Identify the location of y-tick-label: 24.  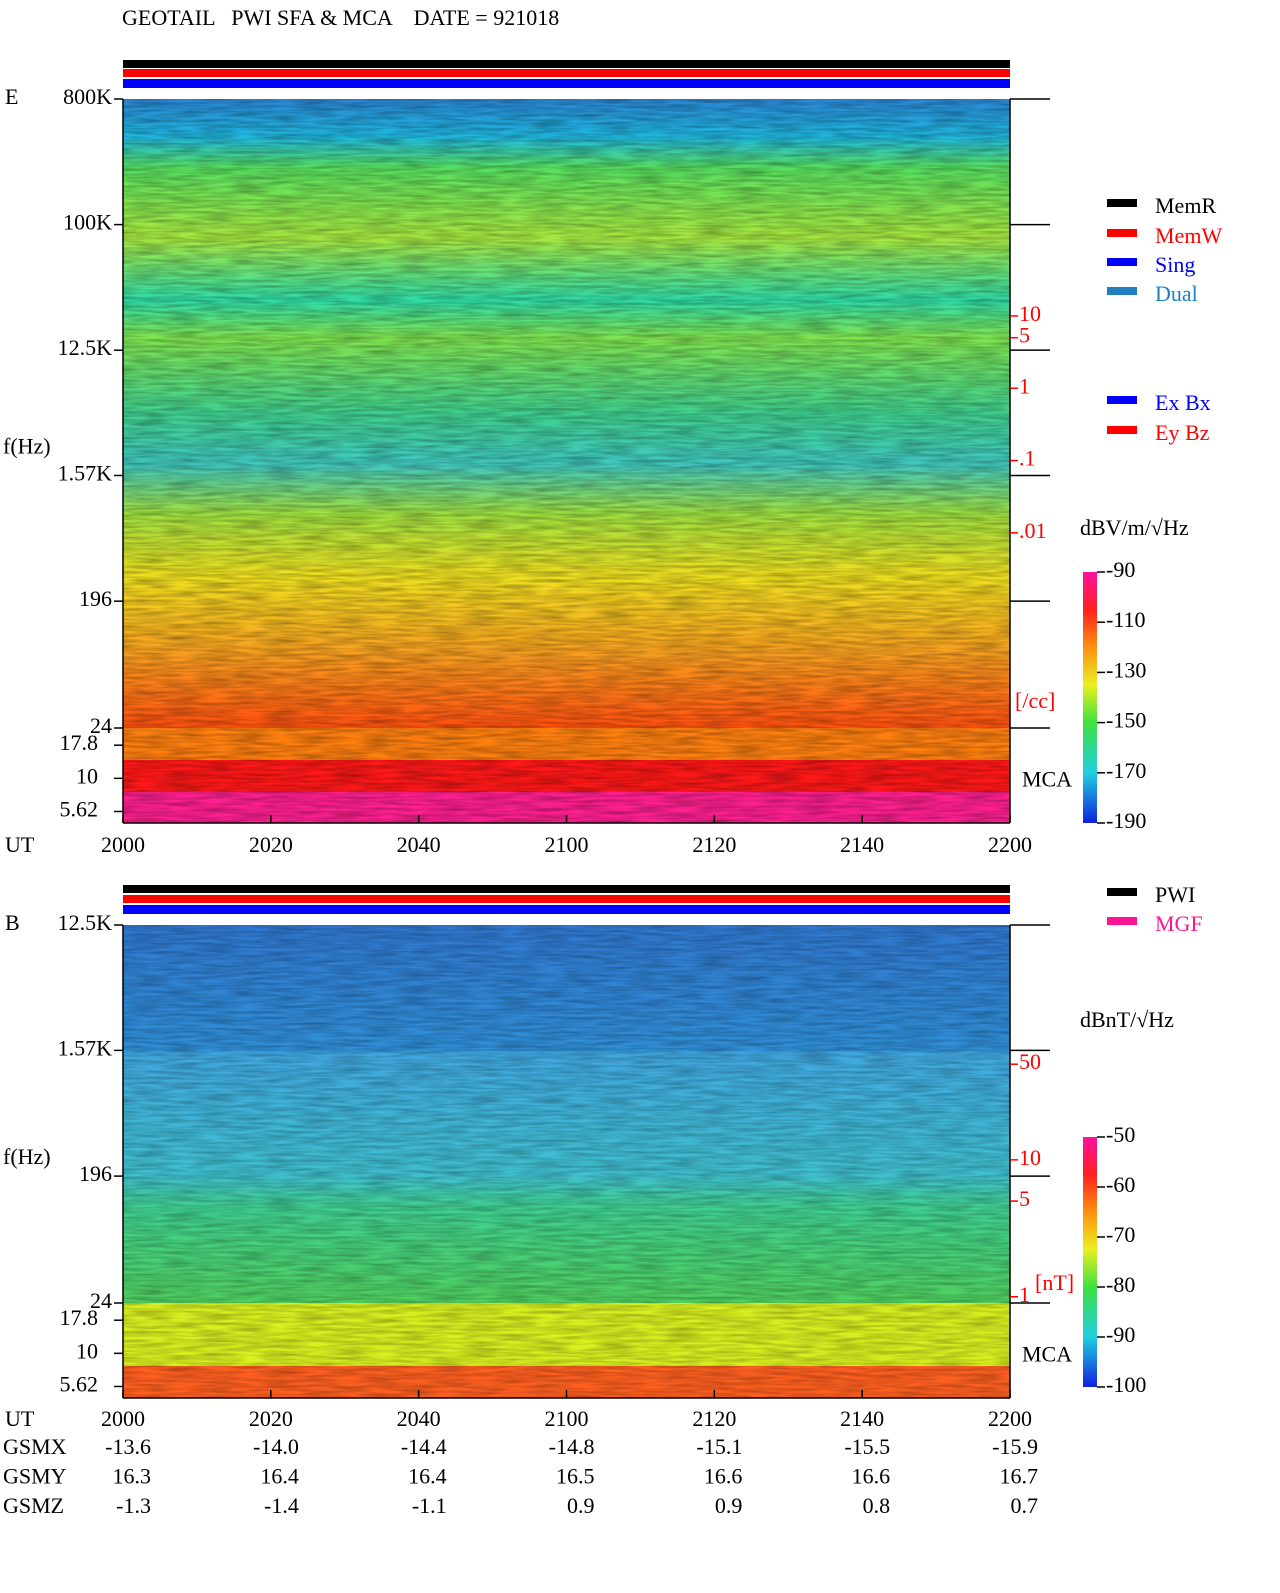
(101, 1300).